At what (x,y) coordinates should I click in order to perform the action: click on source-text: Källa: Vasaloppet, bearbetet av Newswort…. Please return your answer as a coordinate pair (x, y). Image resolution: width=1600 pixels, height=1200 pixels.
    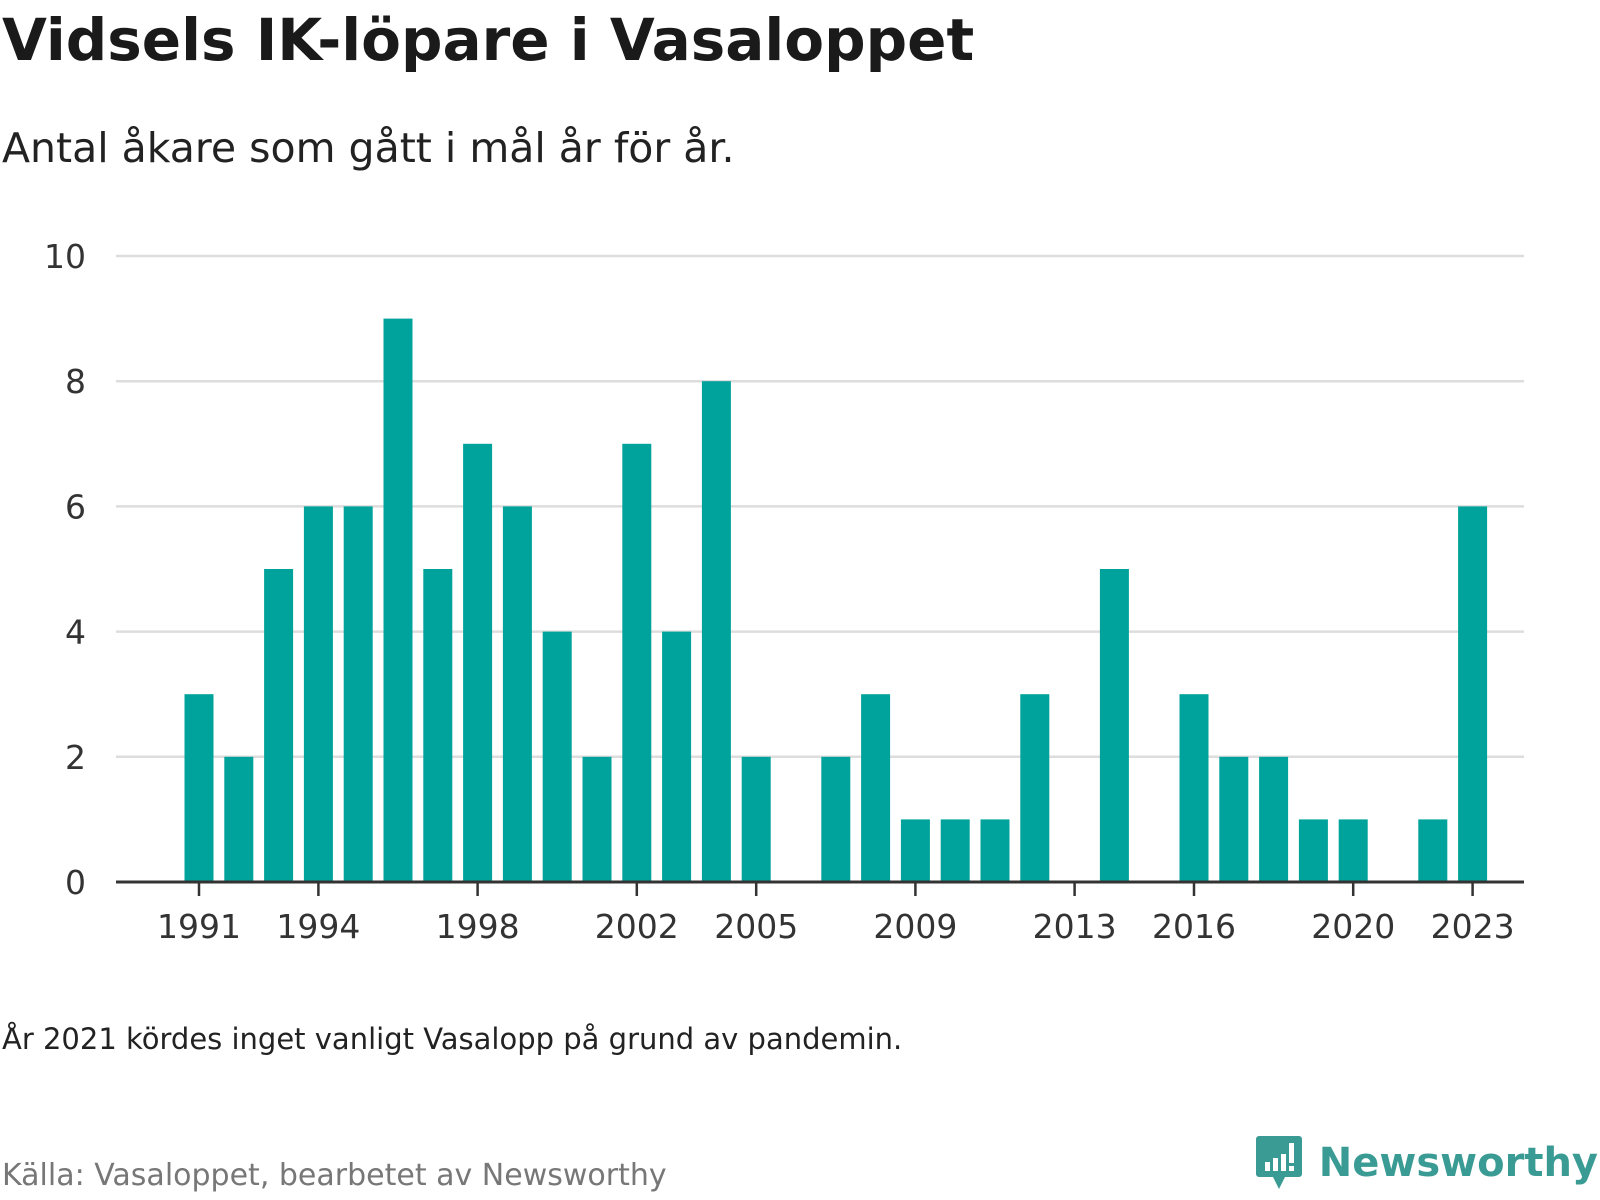
    Looking at the image, I should click on (334, 1175).